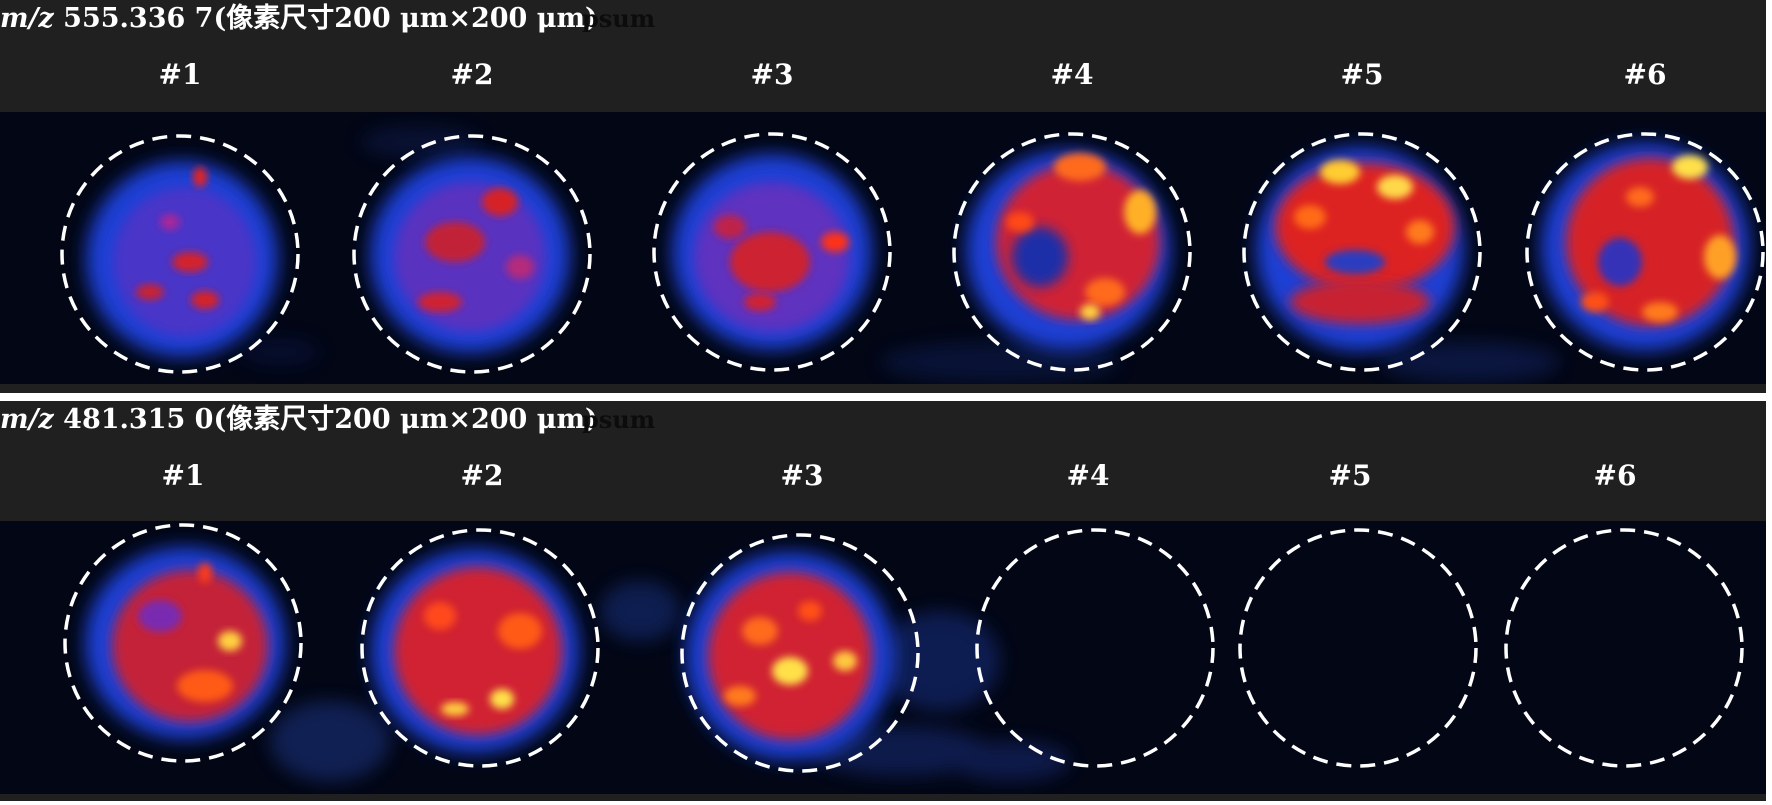  I want to click on background-noise, so click(670, 681).